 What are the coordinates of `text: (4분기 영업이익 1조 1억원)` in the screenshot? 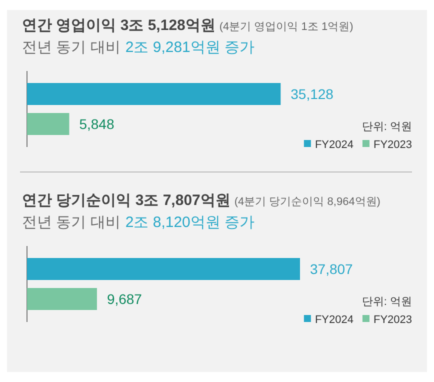 It's located at (286, 27).